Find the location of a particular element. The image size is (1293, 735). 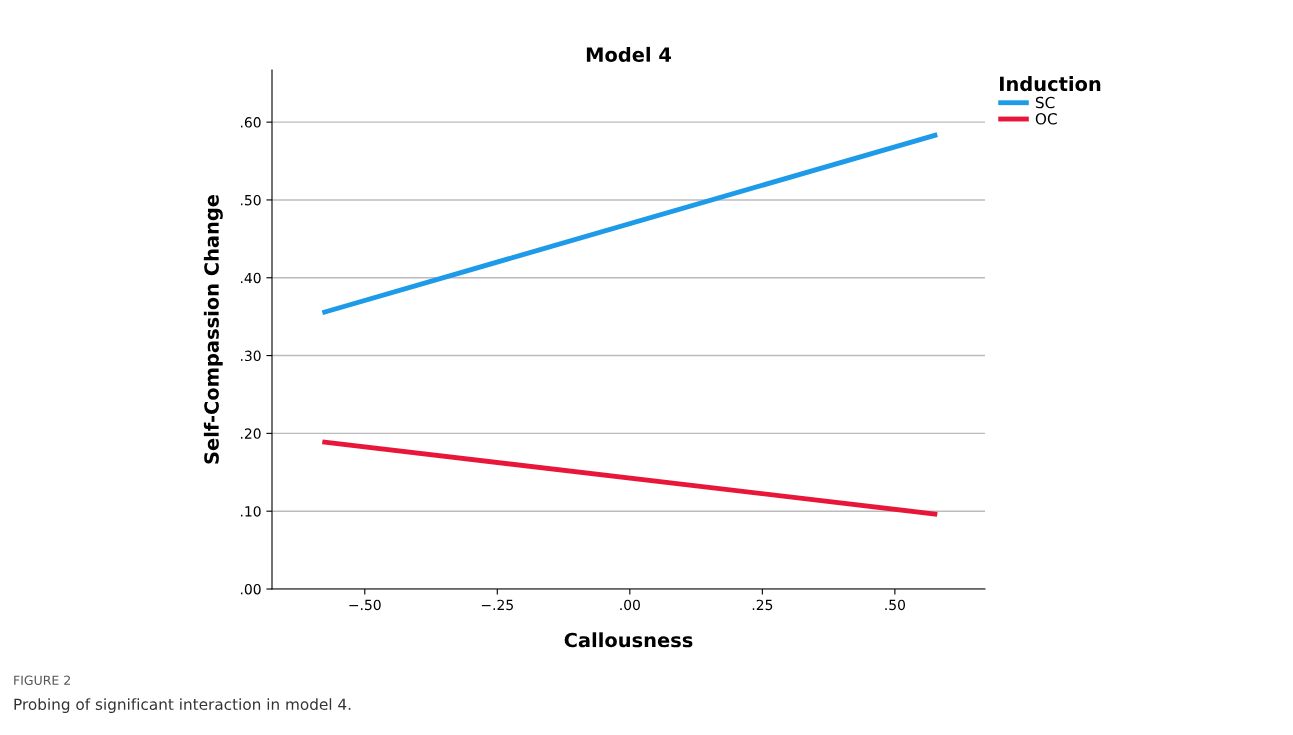

y-tick-label: .10 is located at coordinates (250, 511).